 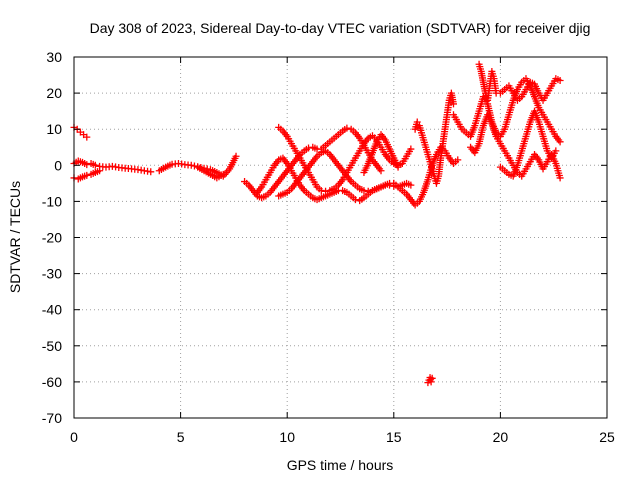 I want to click on y-tick-label: 10, so click(x=54, y=129).